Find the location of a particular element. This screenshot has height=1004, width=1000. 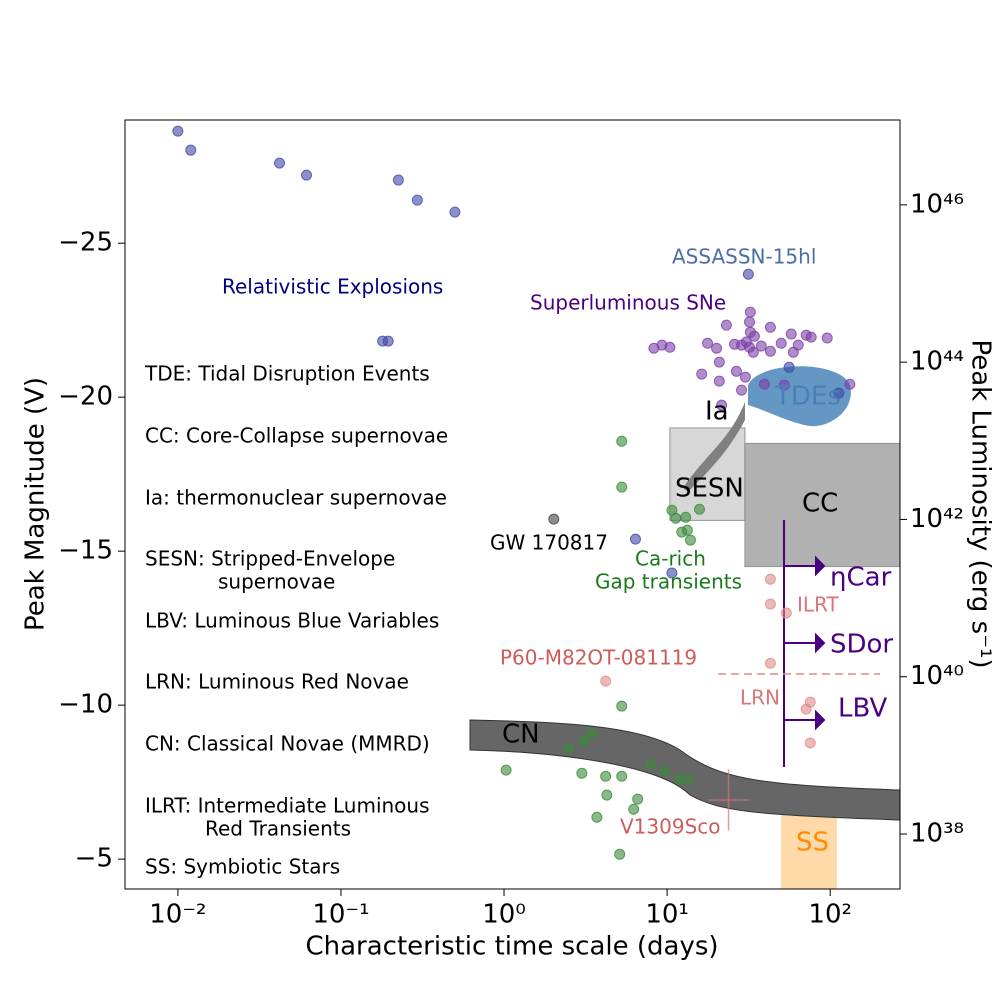

annotation: CC is located at coordinates (820, 504).